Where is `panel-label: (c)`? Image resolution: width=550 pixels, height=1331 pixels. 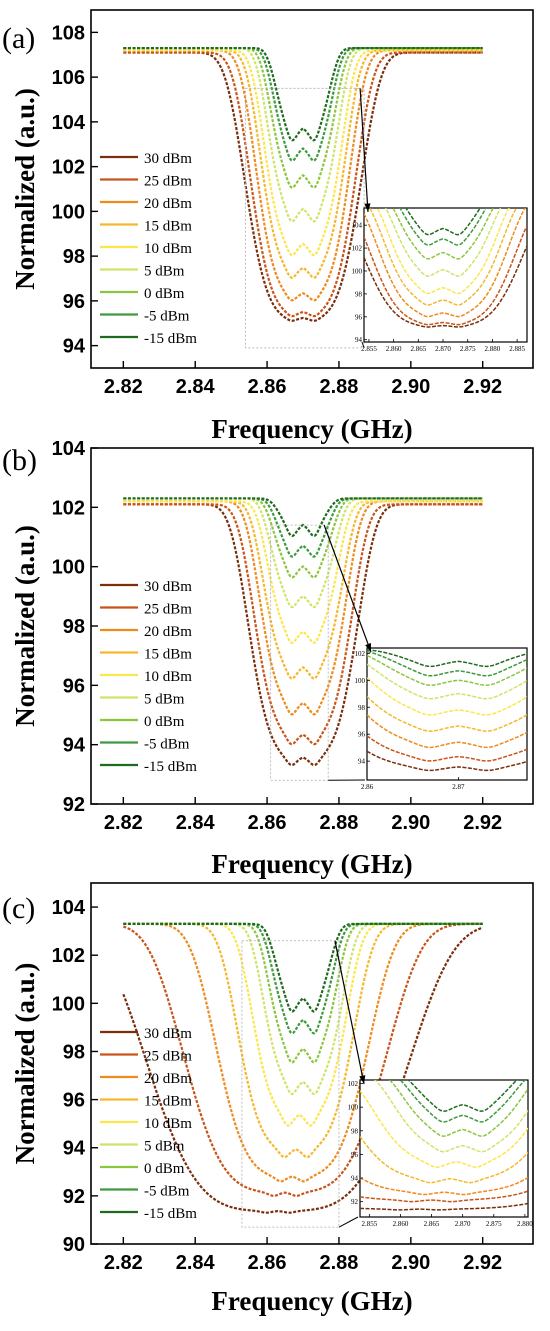 panel-label: (c) is located at coordinates (18, 908).